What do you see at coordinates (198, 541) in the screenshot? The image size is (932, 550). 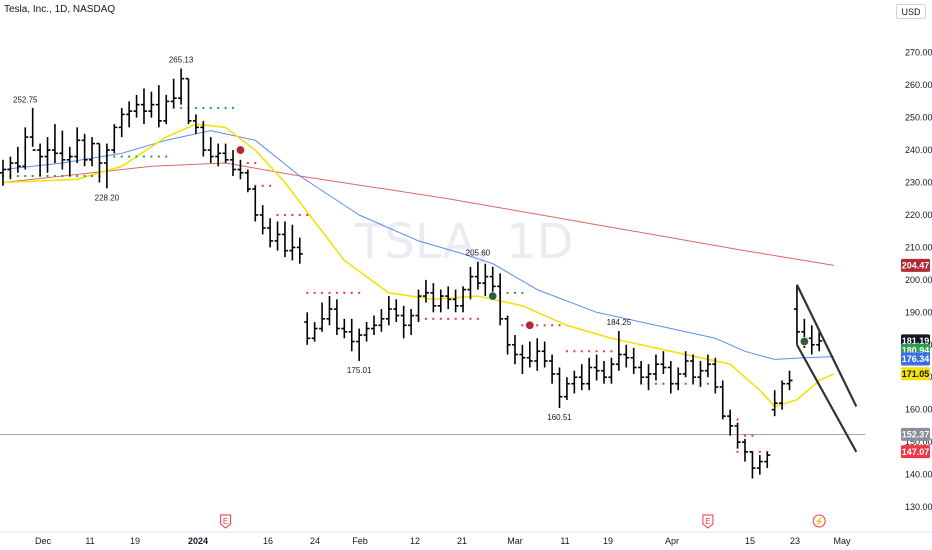 I see `time-tick-label: 2024` at bounding box center [198, 541].